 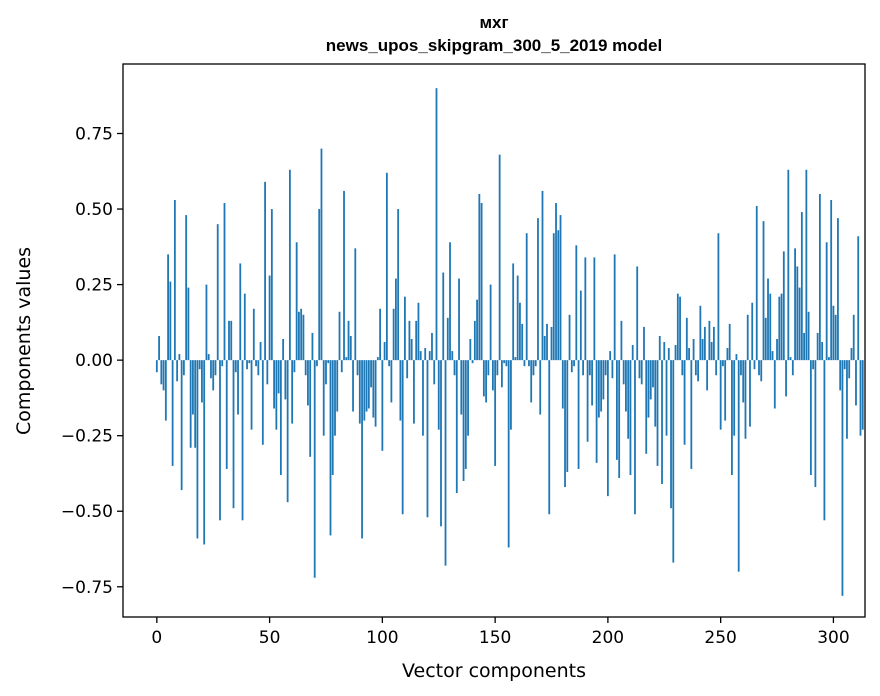 I want to click on y-axis-ticks: −0.75 −0.50 −0.25 0.00 0.25 0.50 0.75, so click(x=92, y=361).